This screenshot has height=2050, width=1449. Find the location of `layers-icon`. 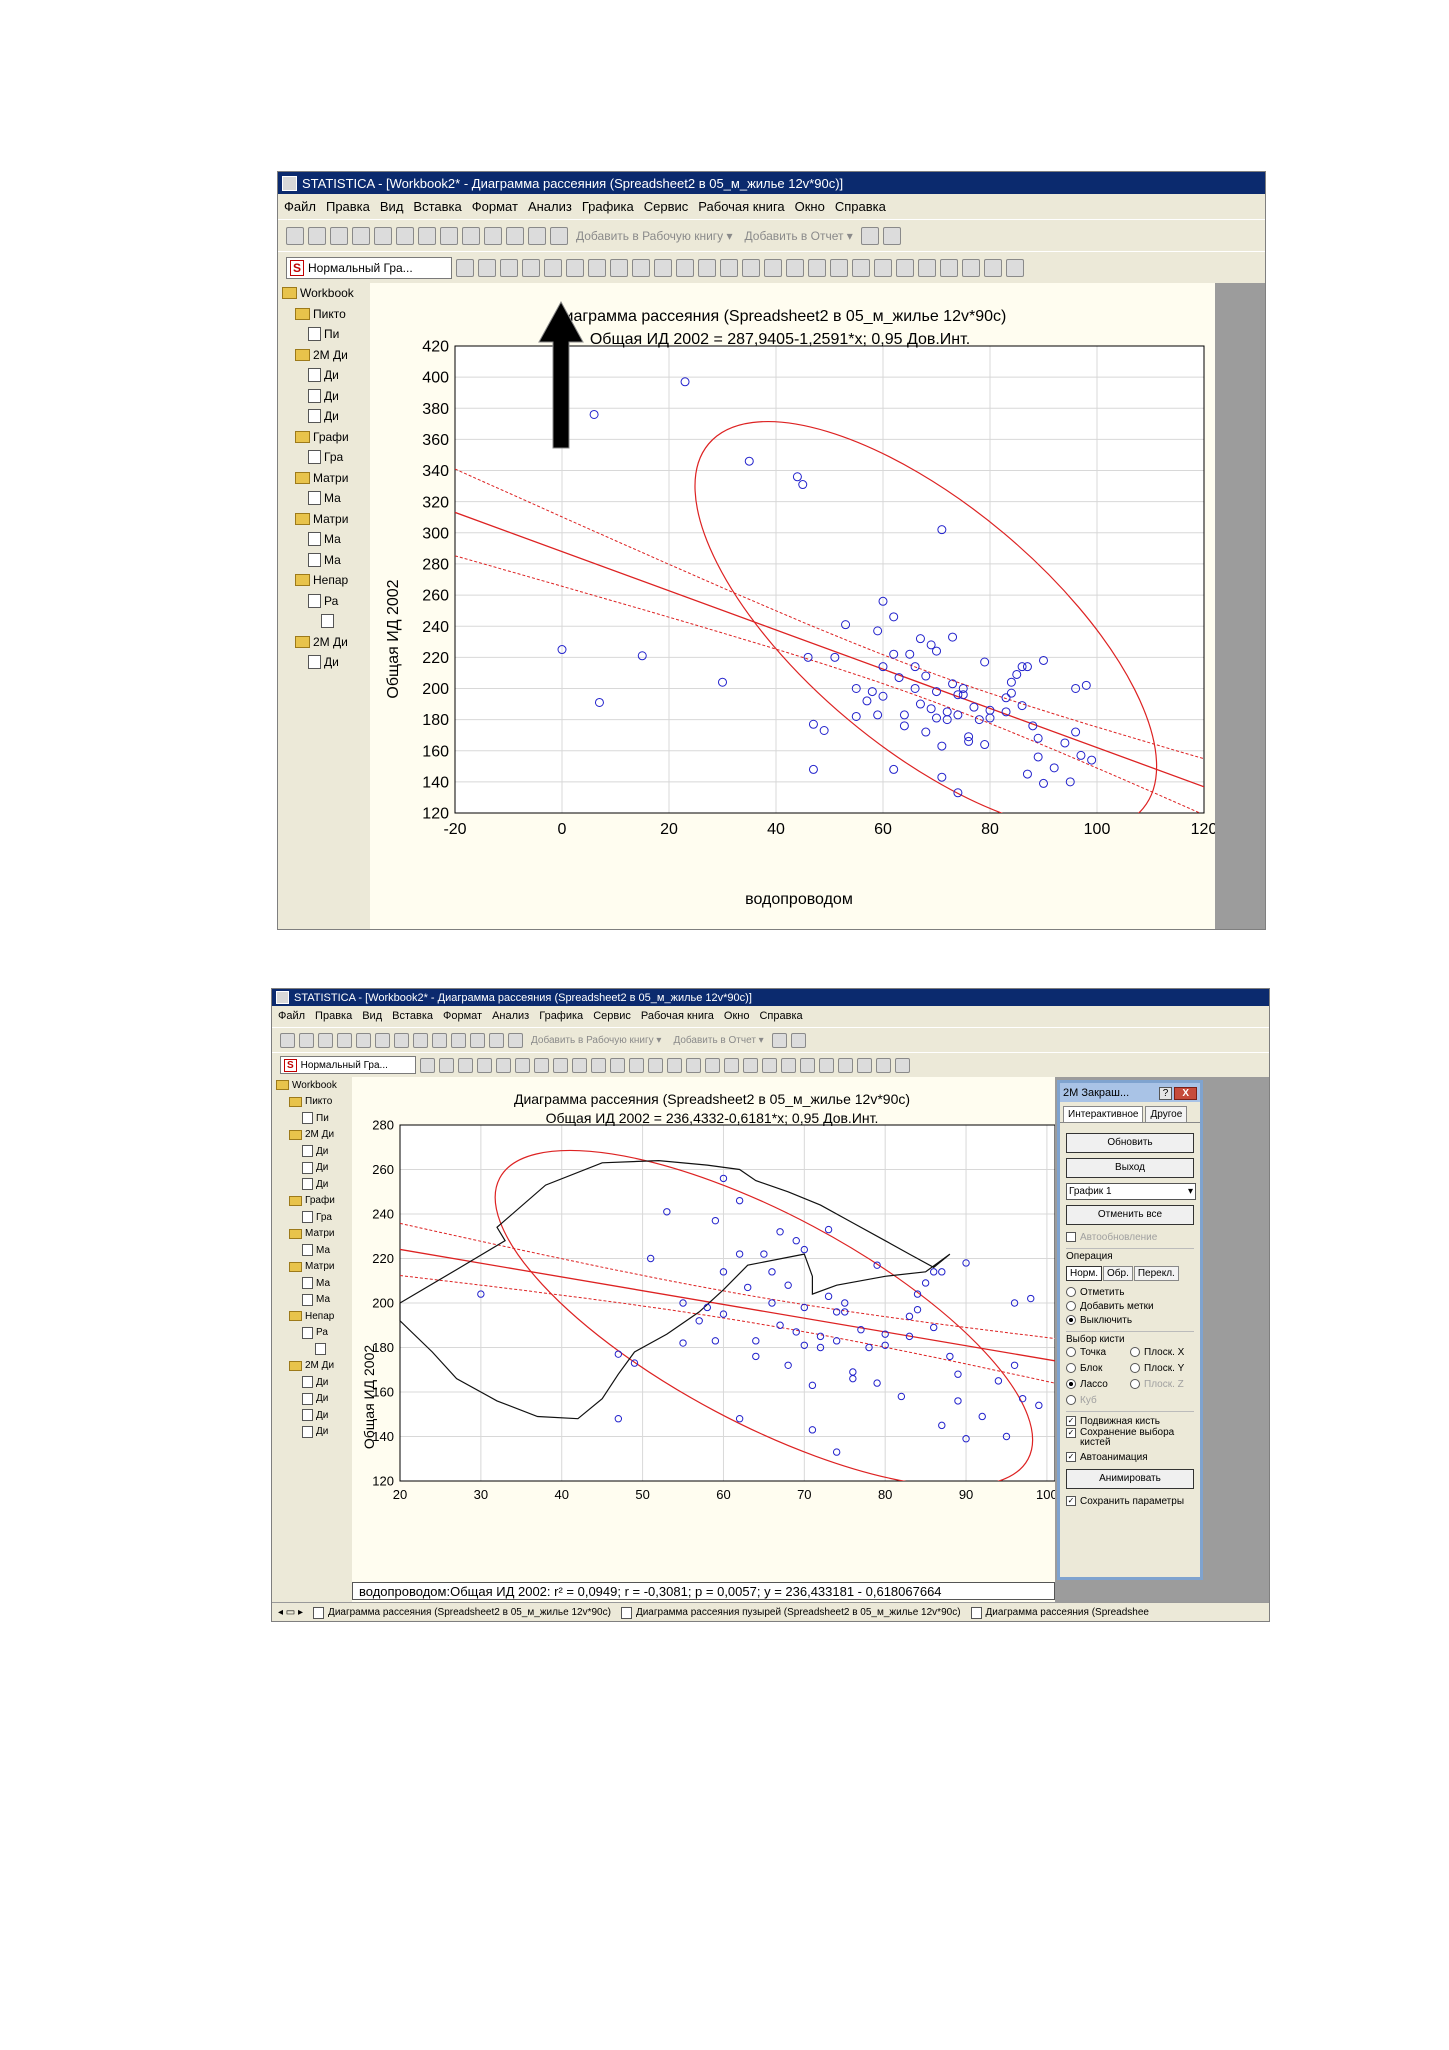

layers-icon is located at coordinates (949, 267).